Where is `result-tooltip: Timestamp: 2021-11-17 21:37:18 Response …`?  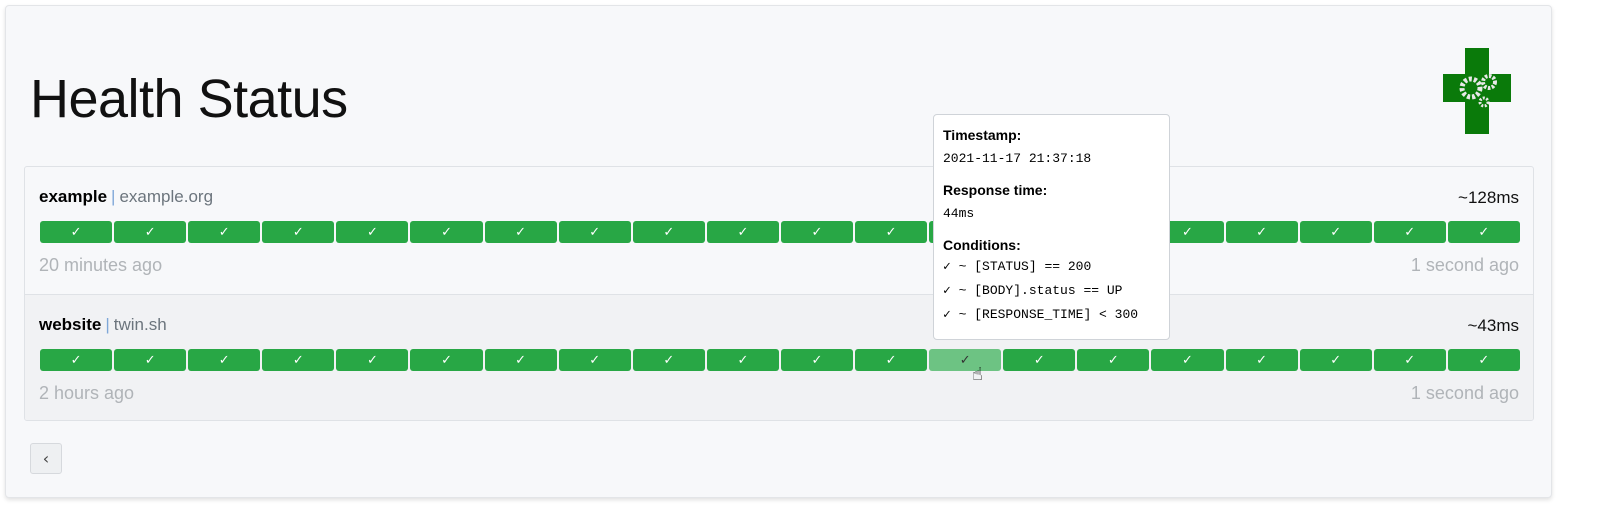
result-tooltip: Timestamp: 2021-11-17 21:37:18 Response … is located at coordinates (1051, 227).